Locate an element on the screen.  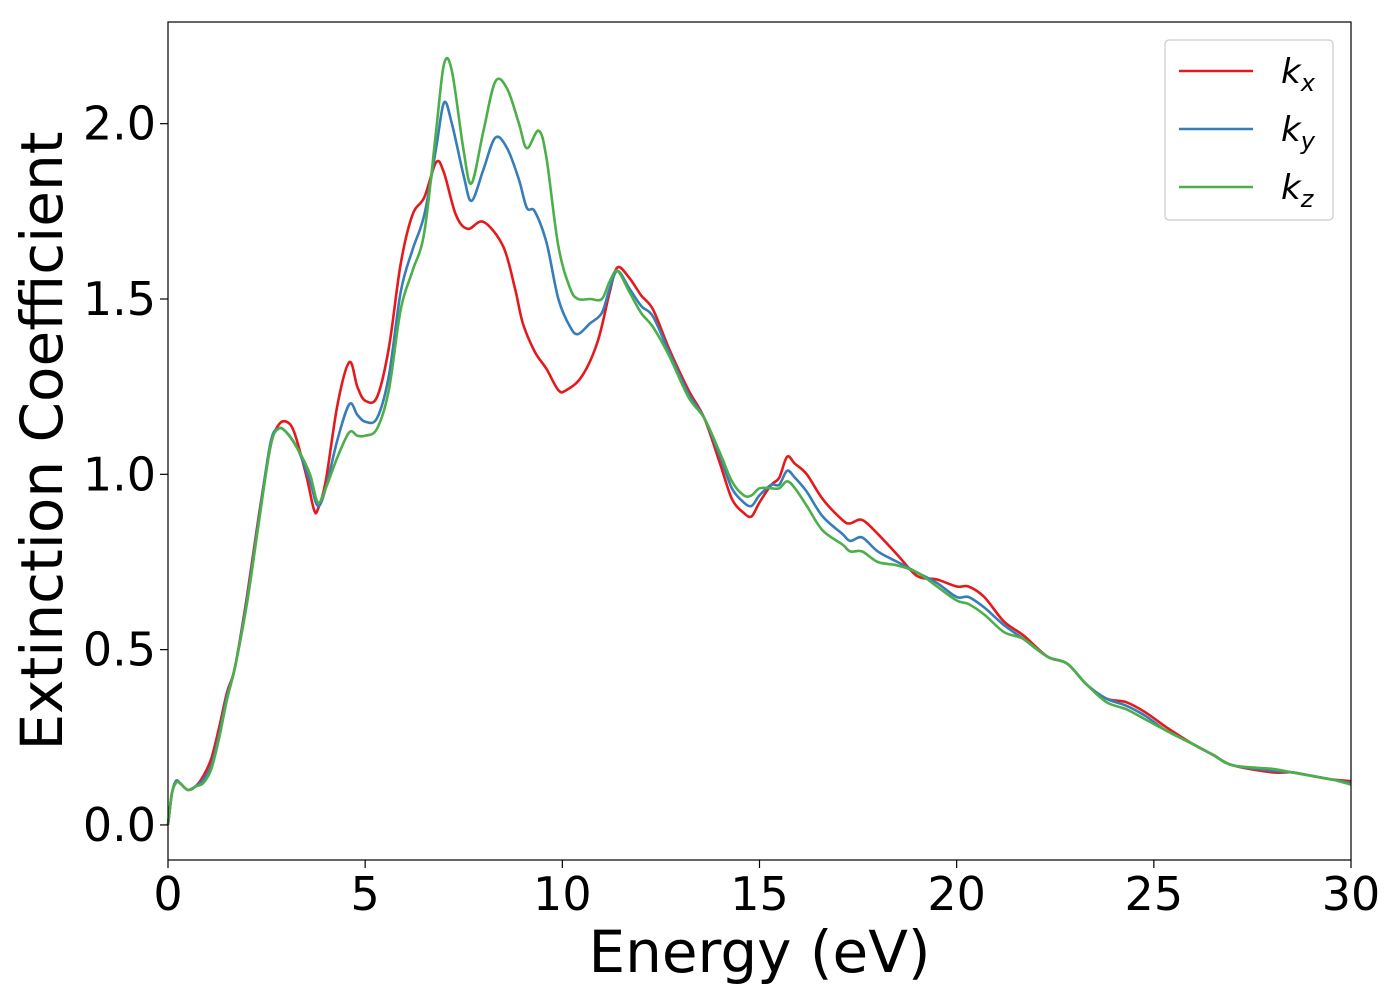
y-axis-label: Extinction Coefficient is located at coordinates (42, 441).